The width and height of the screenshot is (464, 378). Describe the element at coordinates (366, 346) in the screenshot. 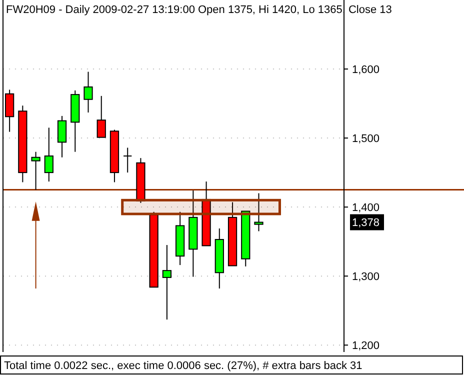

I see `y-tick-label: 1,200` at that location.